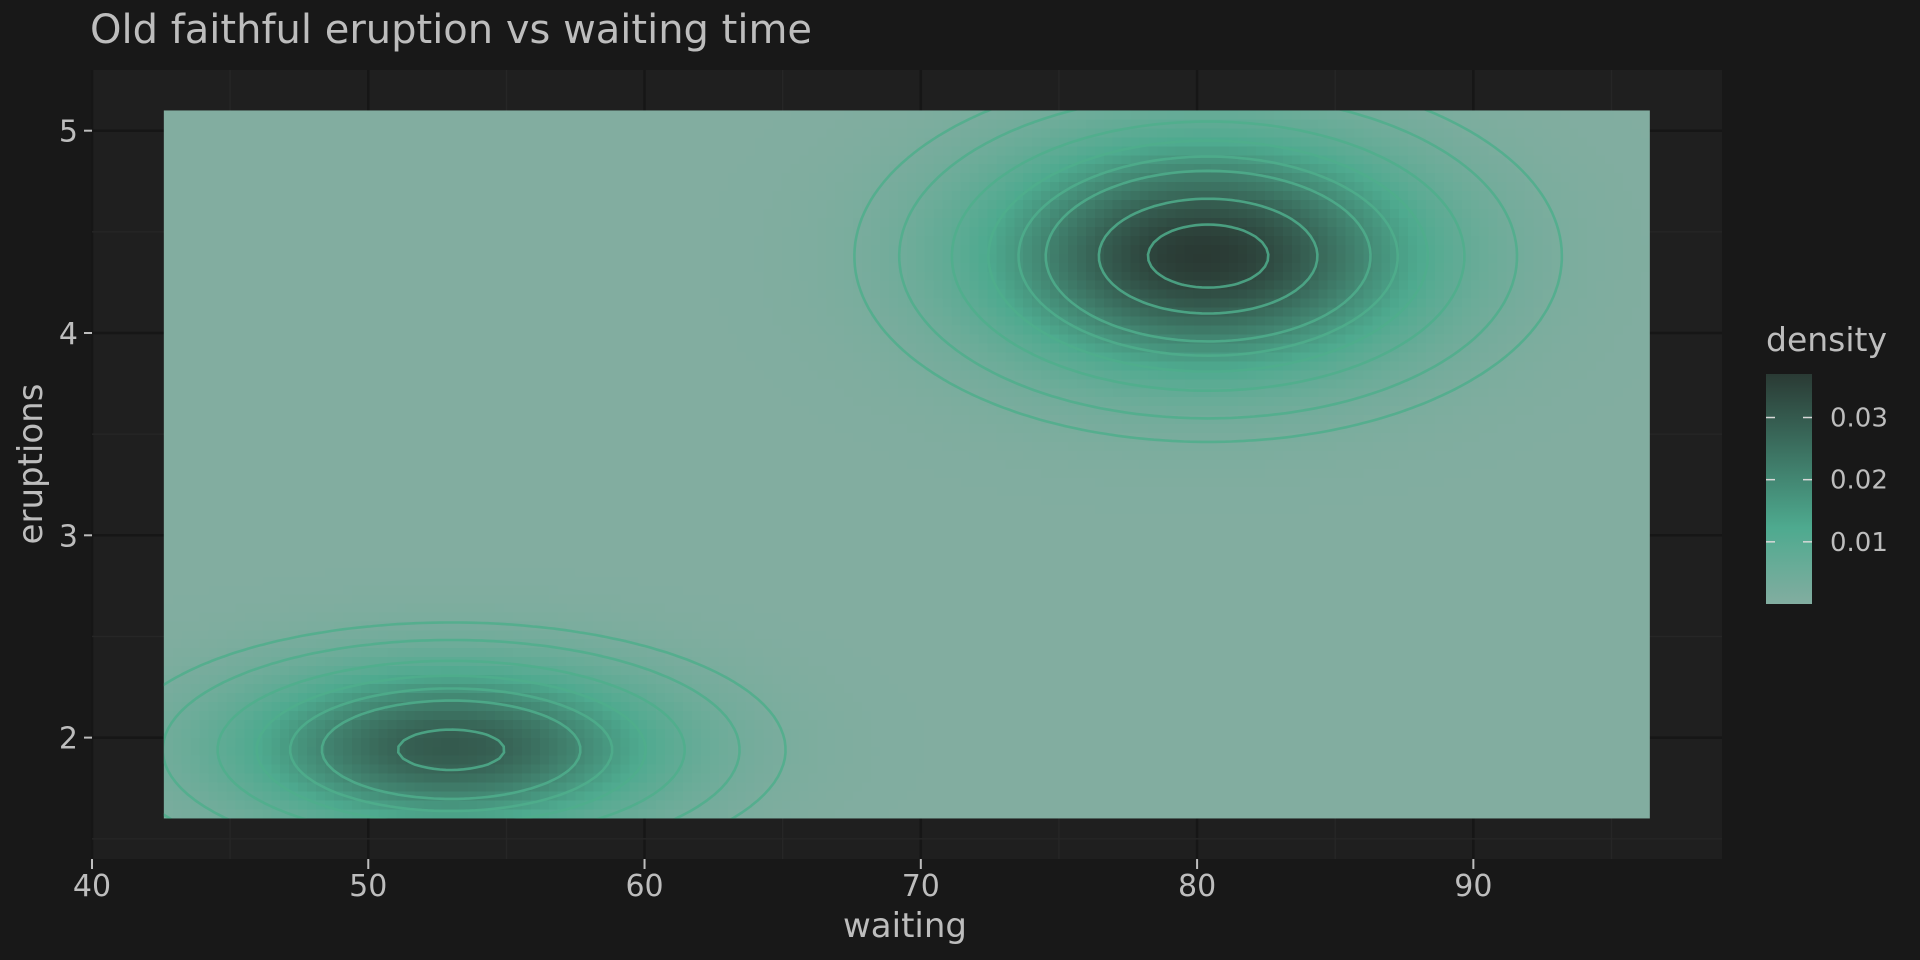 The height and width of the screenshot is (960, 1920). I want to click on x-tick-label: 60, so click(644, 886).